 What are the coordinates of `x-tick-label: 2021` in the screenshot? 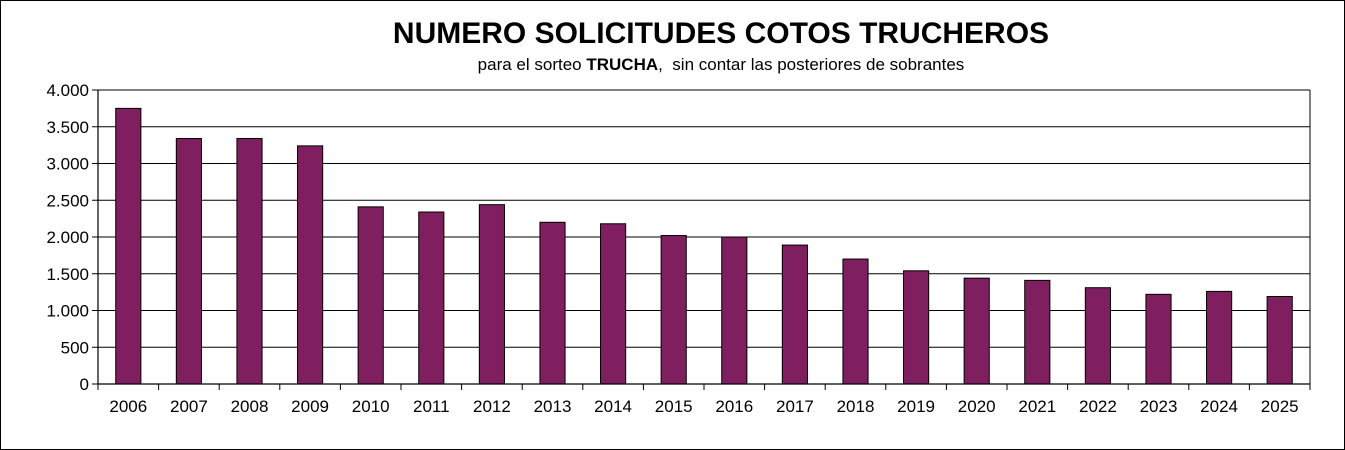 It's located at (1037, 406).